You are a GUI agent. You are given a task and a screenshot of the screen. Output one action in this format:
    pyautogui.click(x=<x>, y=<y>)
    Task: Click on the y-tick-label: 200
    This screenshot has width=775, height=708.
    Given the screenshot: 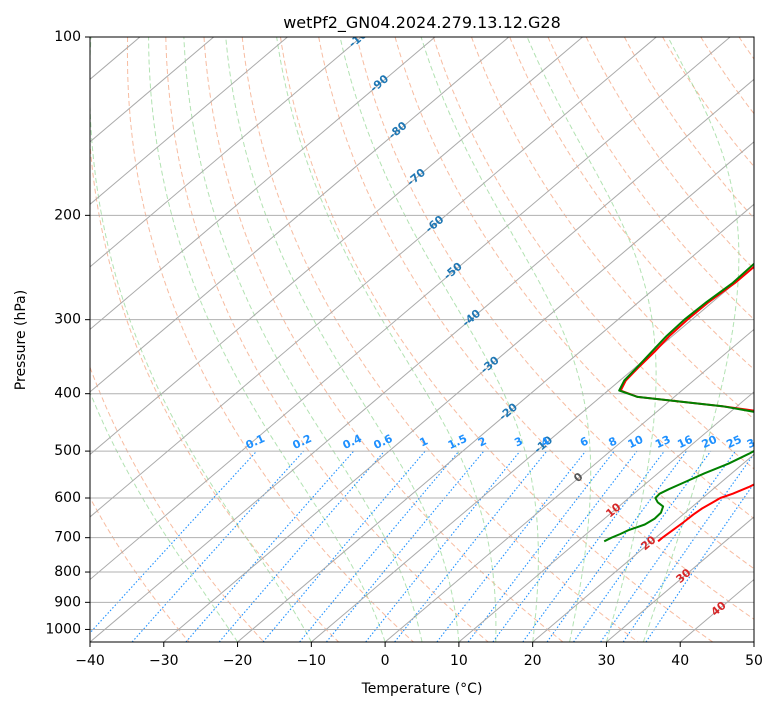 What is the action you would take?
    pyautogui.click(x=67, y=215)
    